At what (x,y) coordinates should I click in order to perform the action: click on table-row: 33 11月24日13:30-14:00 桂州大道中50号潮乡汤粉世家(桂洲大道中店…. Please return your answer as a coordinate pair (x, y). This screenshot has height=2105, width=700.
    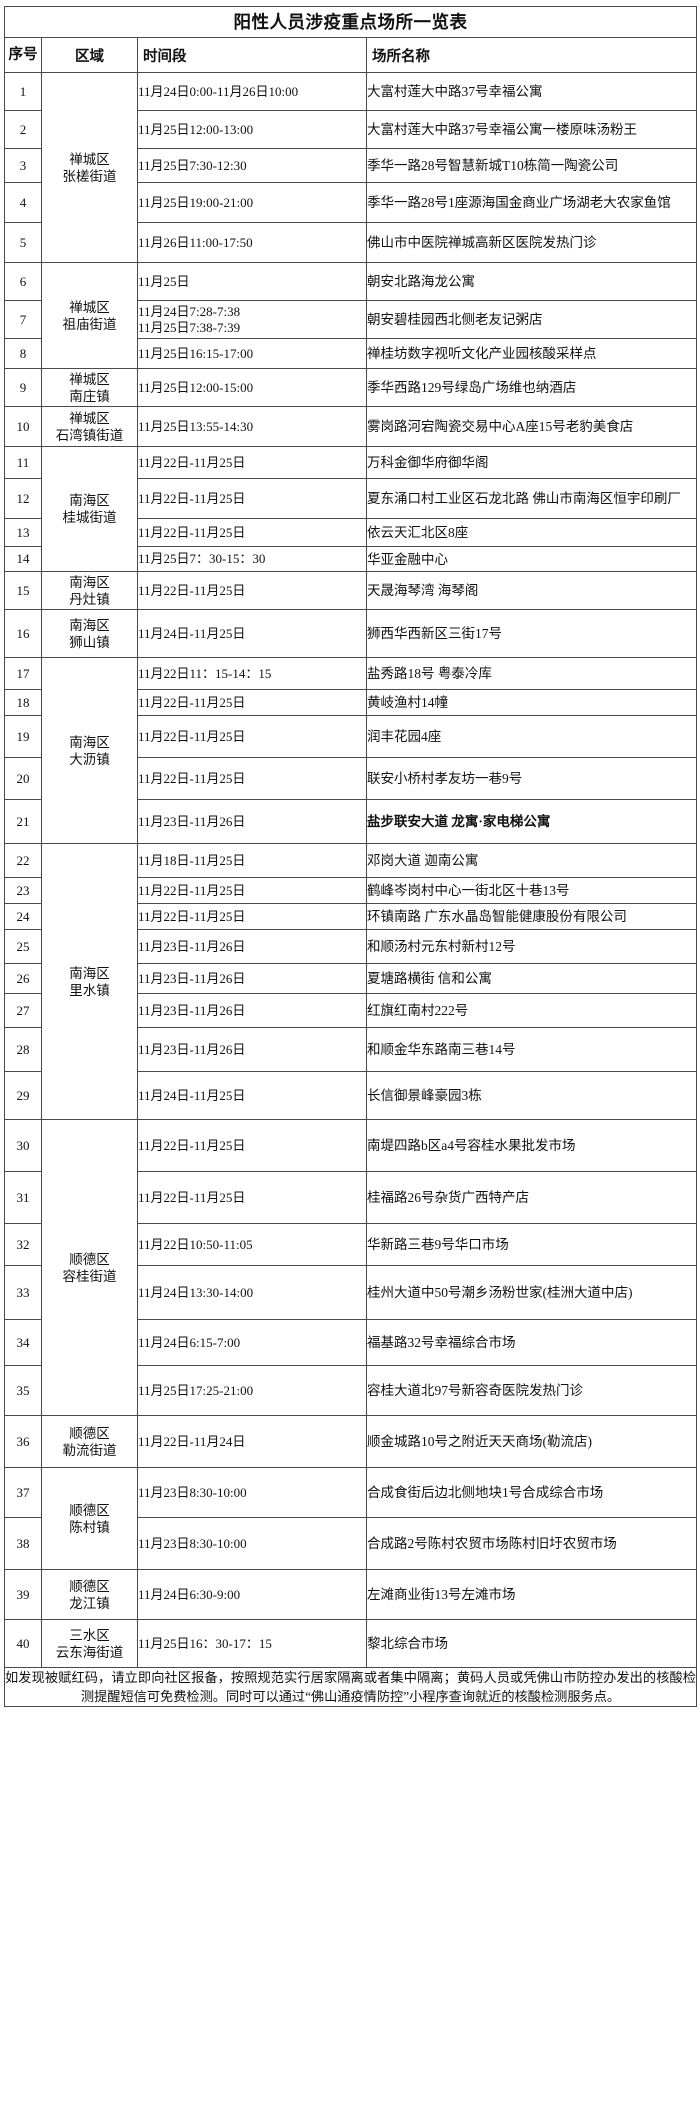
    Looking at the image, I should click on (350, 1292).